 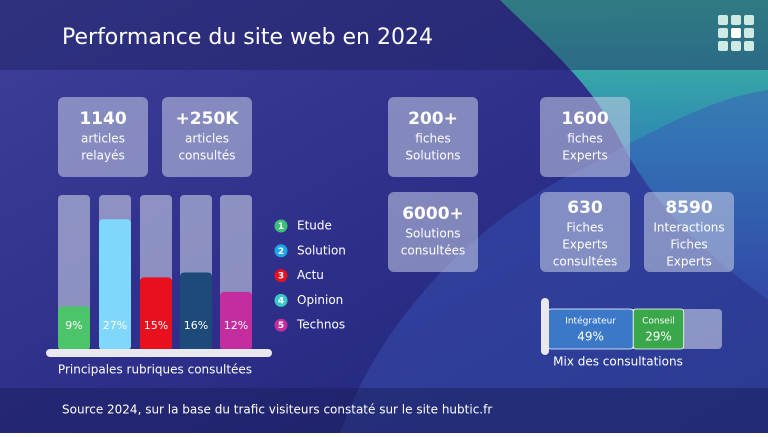 What do you see at coordinates (658, 329) in the screenshot?
I see `bar-segment` at bounding box center [658, 329].